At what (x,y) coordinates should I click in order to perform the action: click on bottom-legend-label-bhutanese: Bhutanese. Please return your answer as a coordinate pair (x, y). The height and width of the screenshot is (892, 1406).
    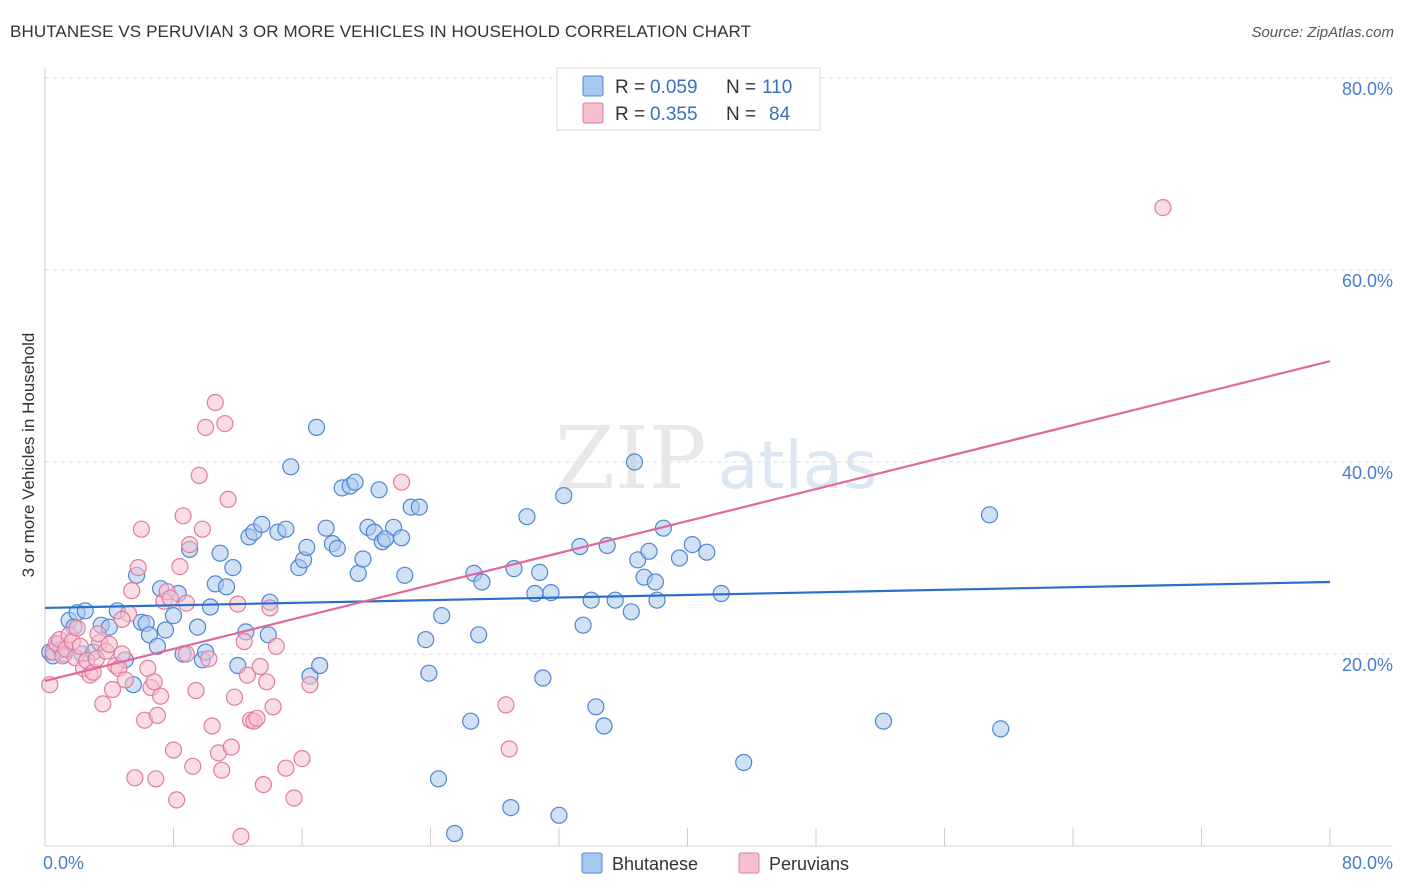
    Looking at the image, I should click on (655, 864).